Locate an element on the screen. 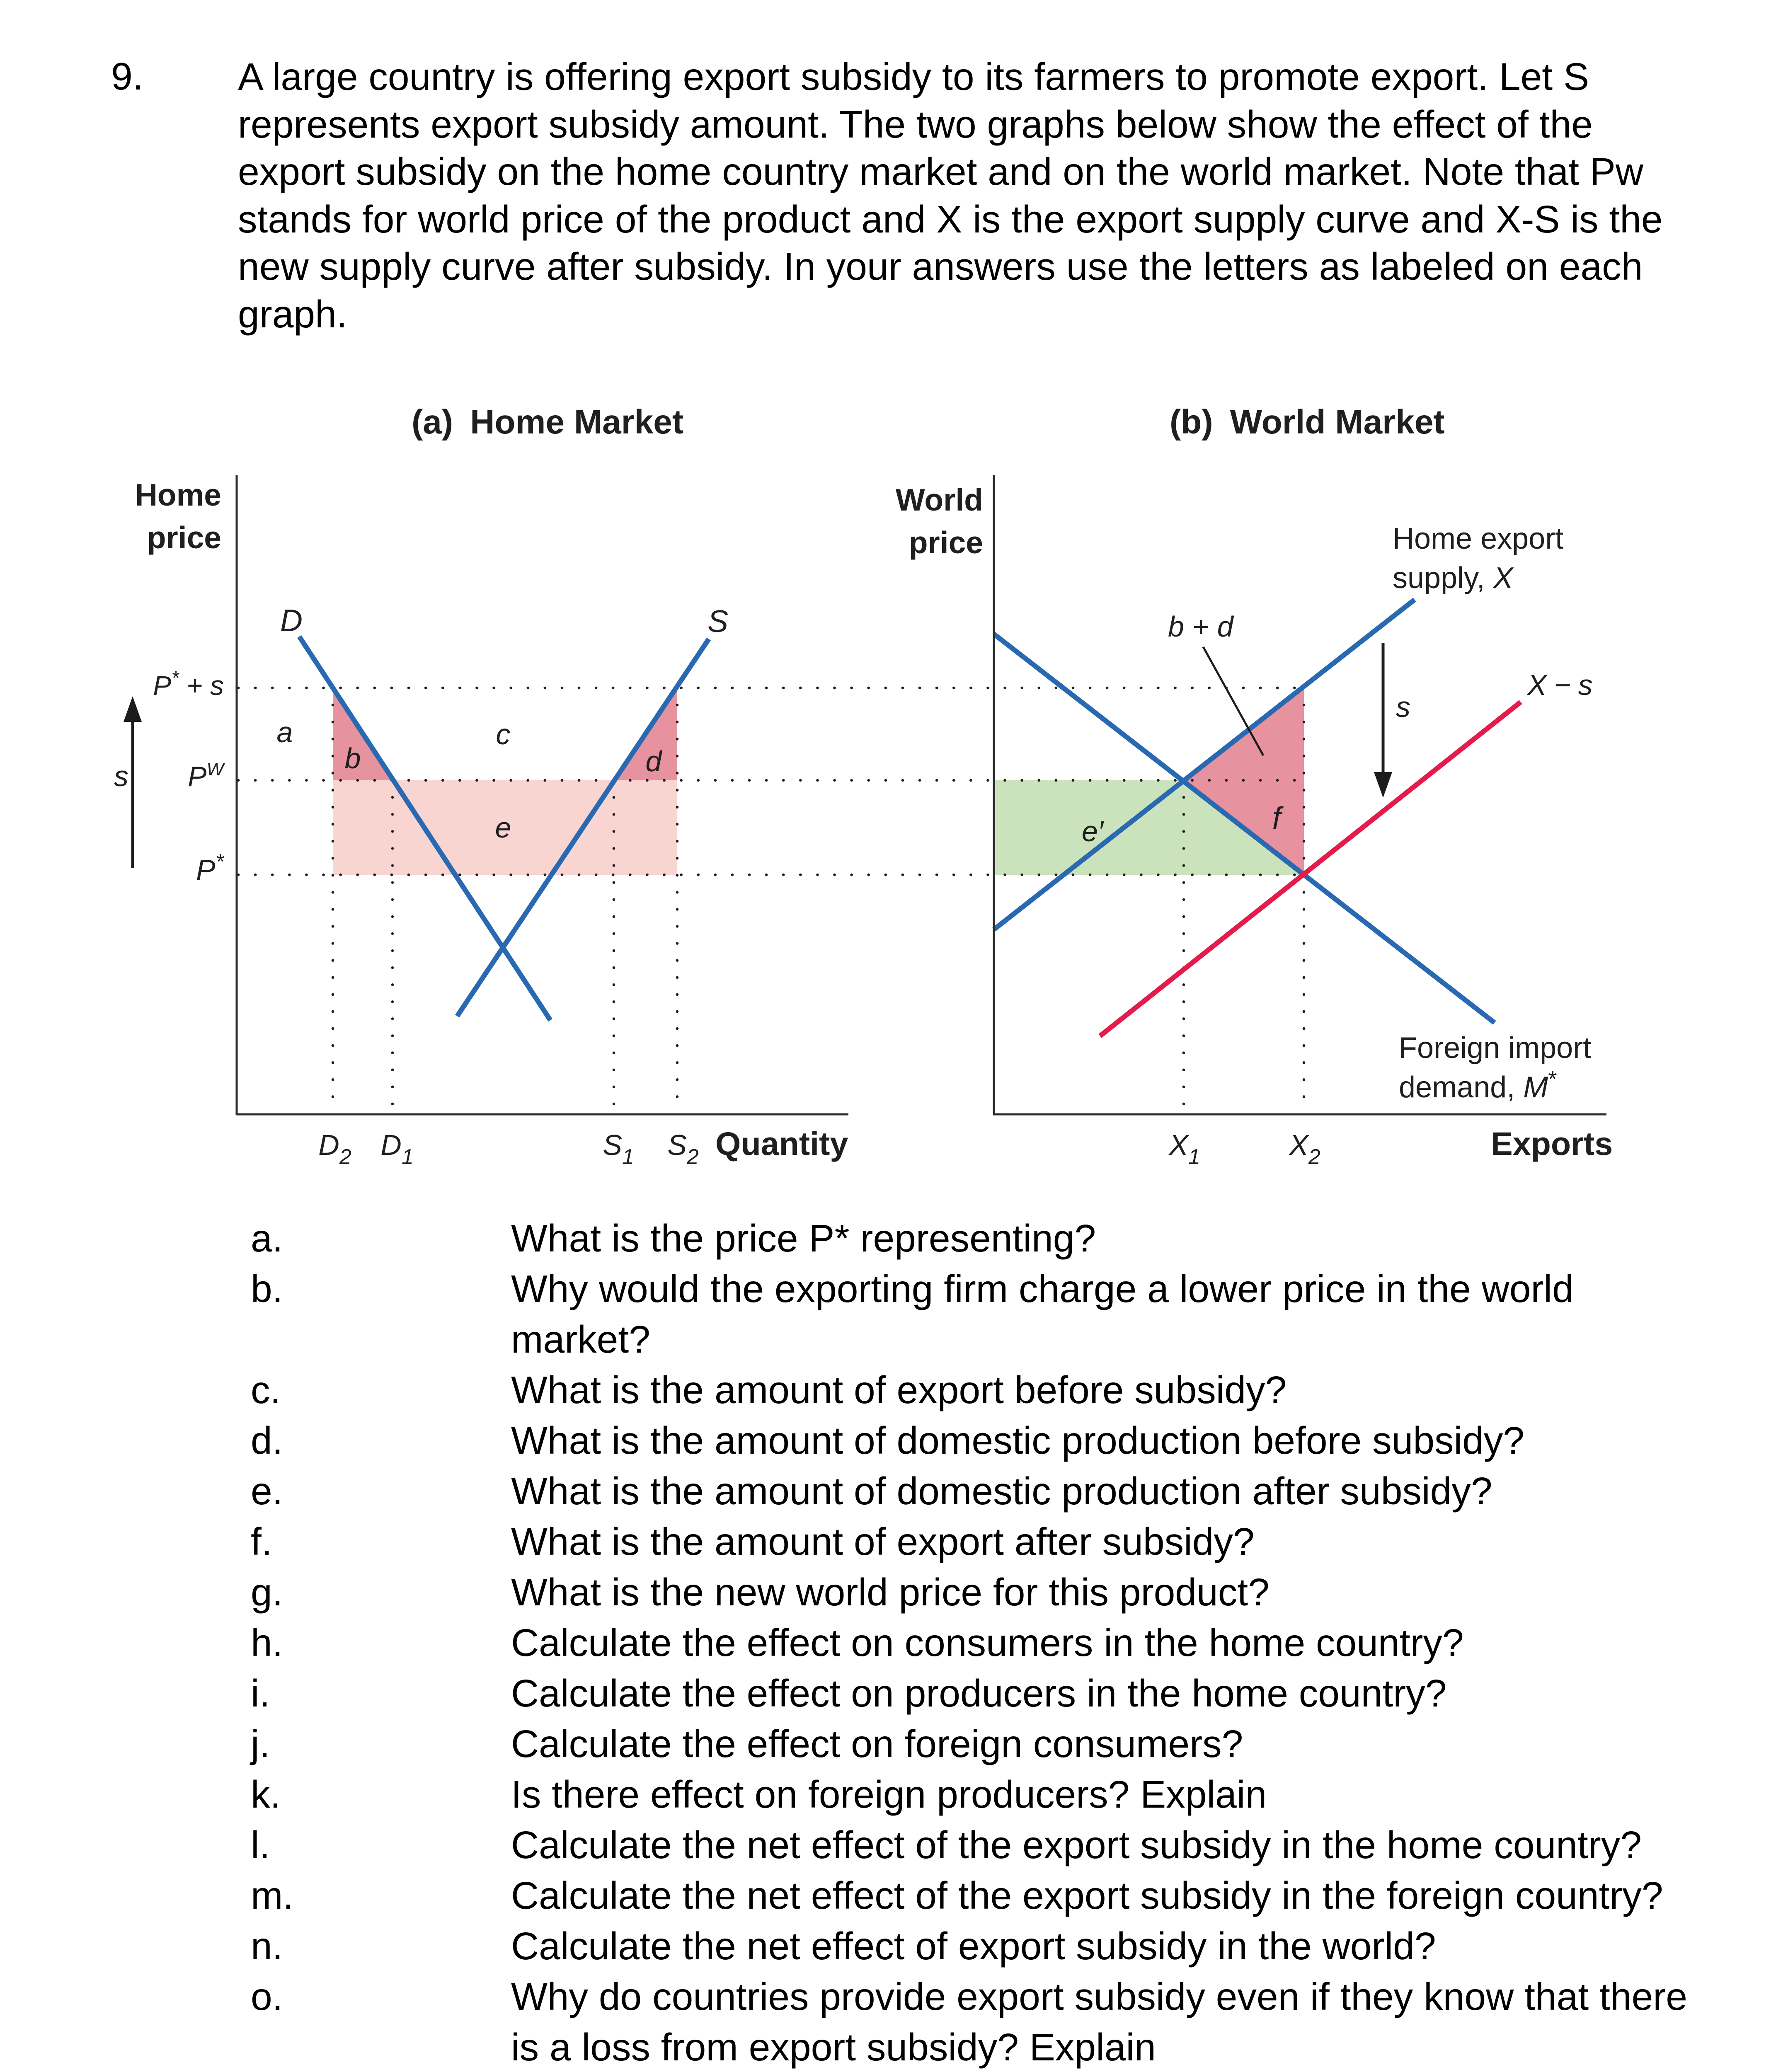  svg-text: e is located at coordinates (503, 827).